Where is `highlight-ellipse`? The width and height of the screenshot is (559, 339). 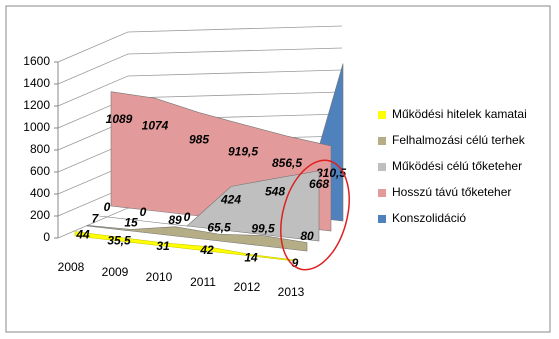 highlight-ellipse is located at coordinates (315, 215).